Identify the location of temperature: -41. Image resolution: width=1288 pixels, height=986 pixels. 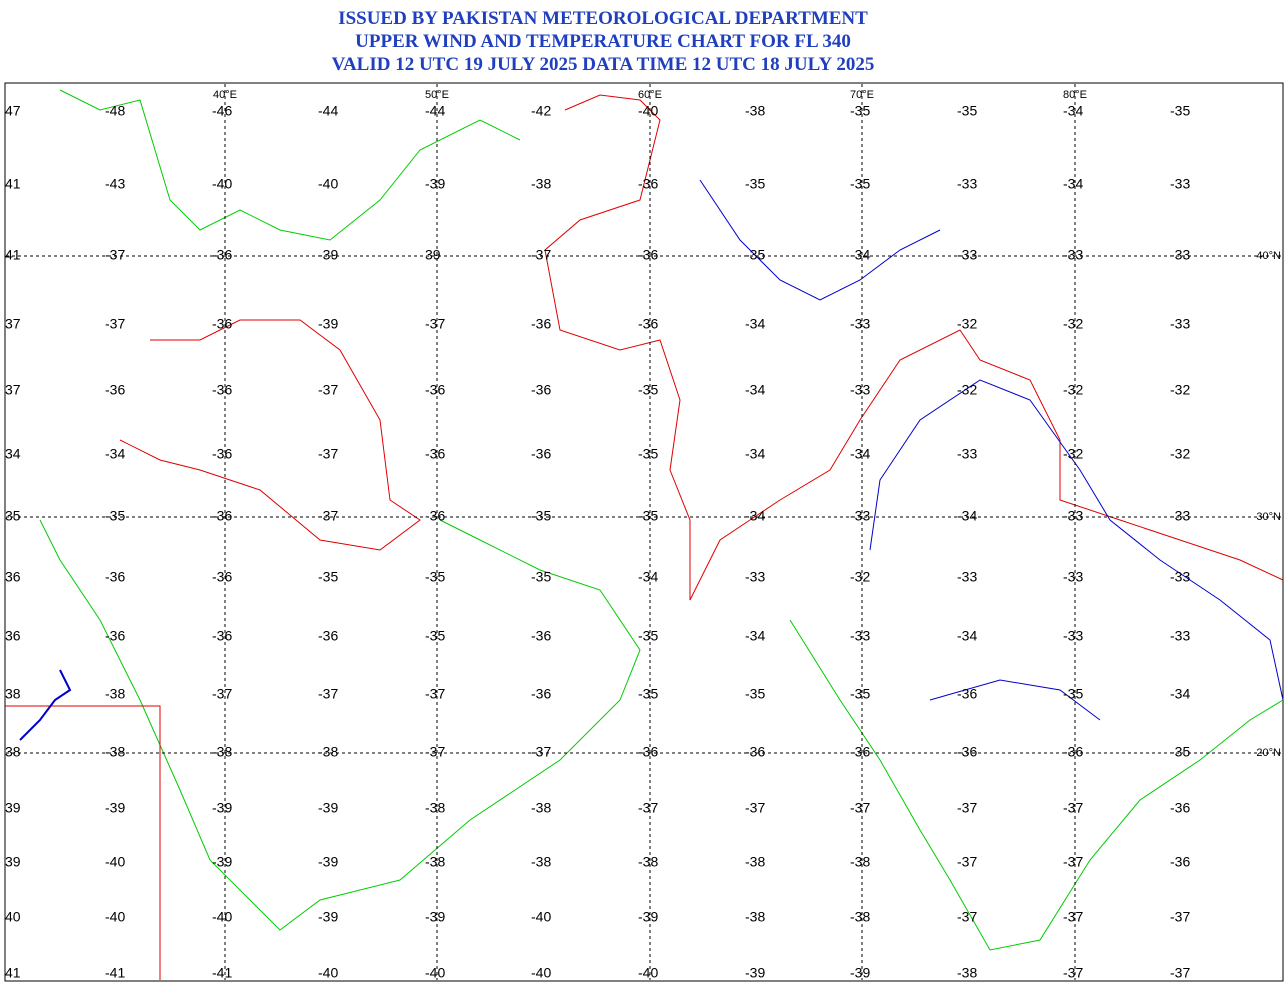
(222, 973).